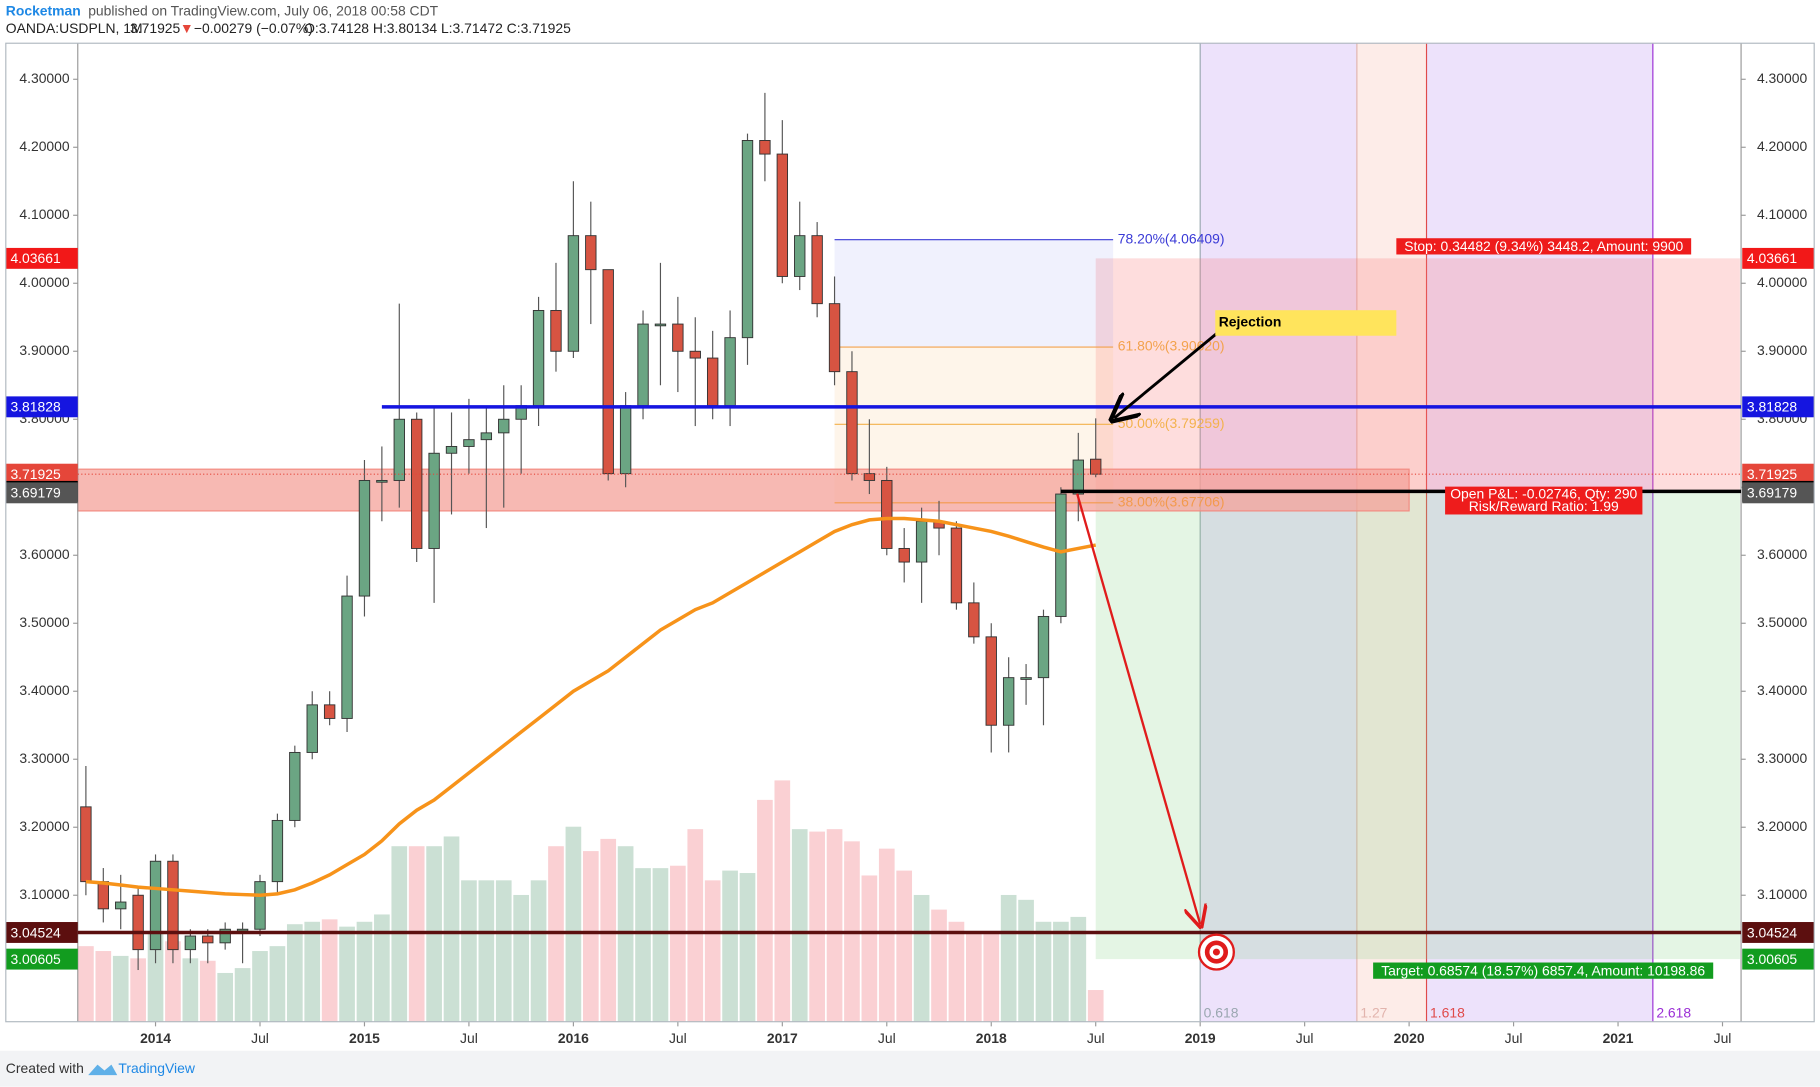  Describe the element at coordinates (155, 28) in the screenshot. I see `last-price: 3.71925` at that location.